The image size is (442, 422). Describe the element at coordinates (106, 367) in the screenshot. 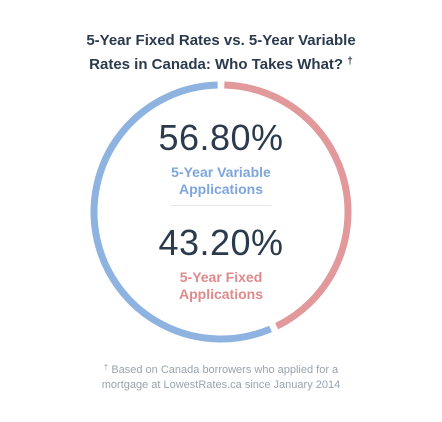

I see `footnote-dagger: †` at that location.